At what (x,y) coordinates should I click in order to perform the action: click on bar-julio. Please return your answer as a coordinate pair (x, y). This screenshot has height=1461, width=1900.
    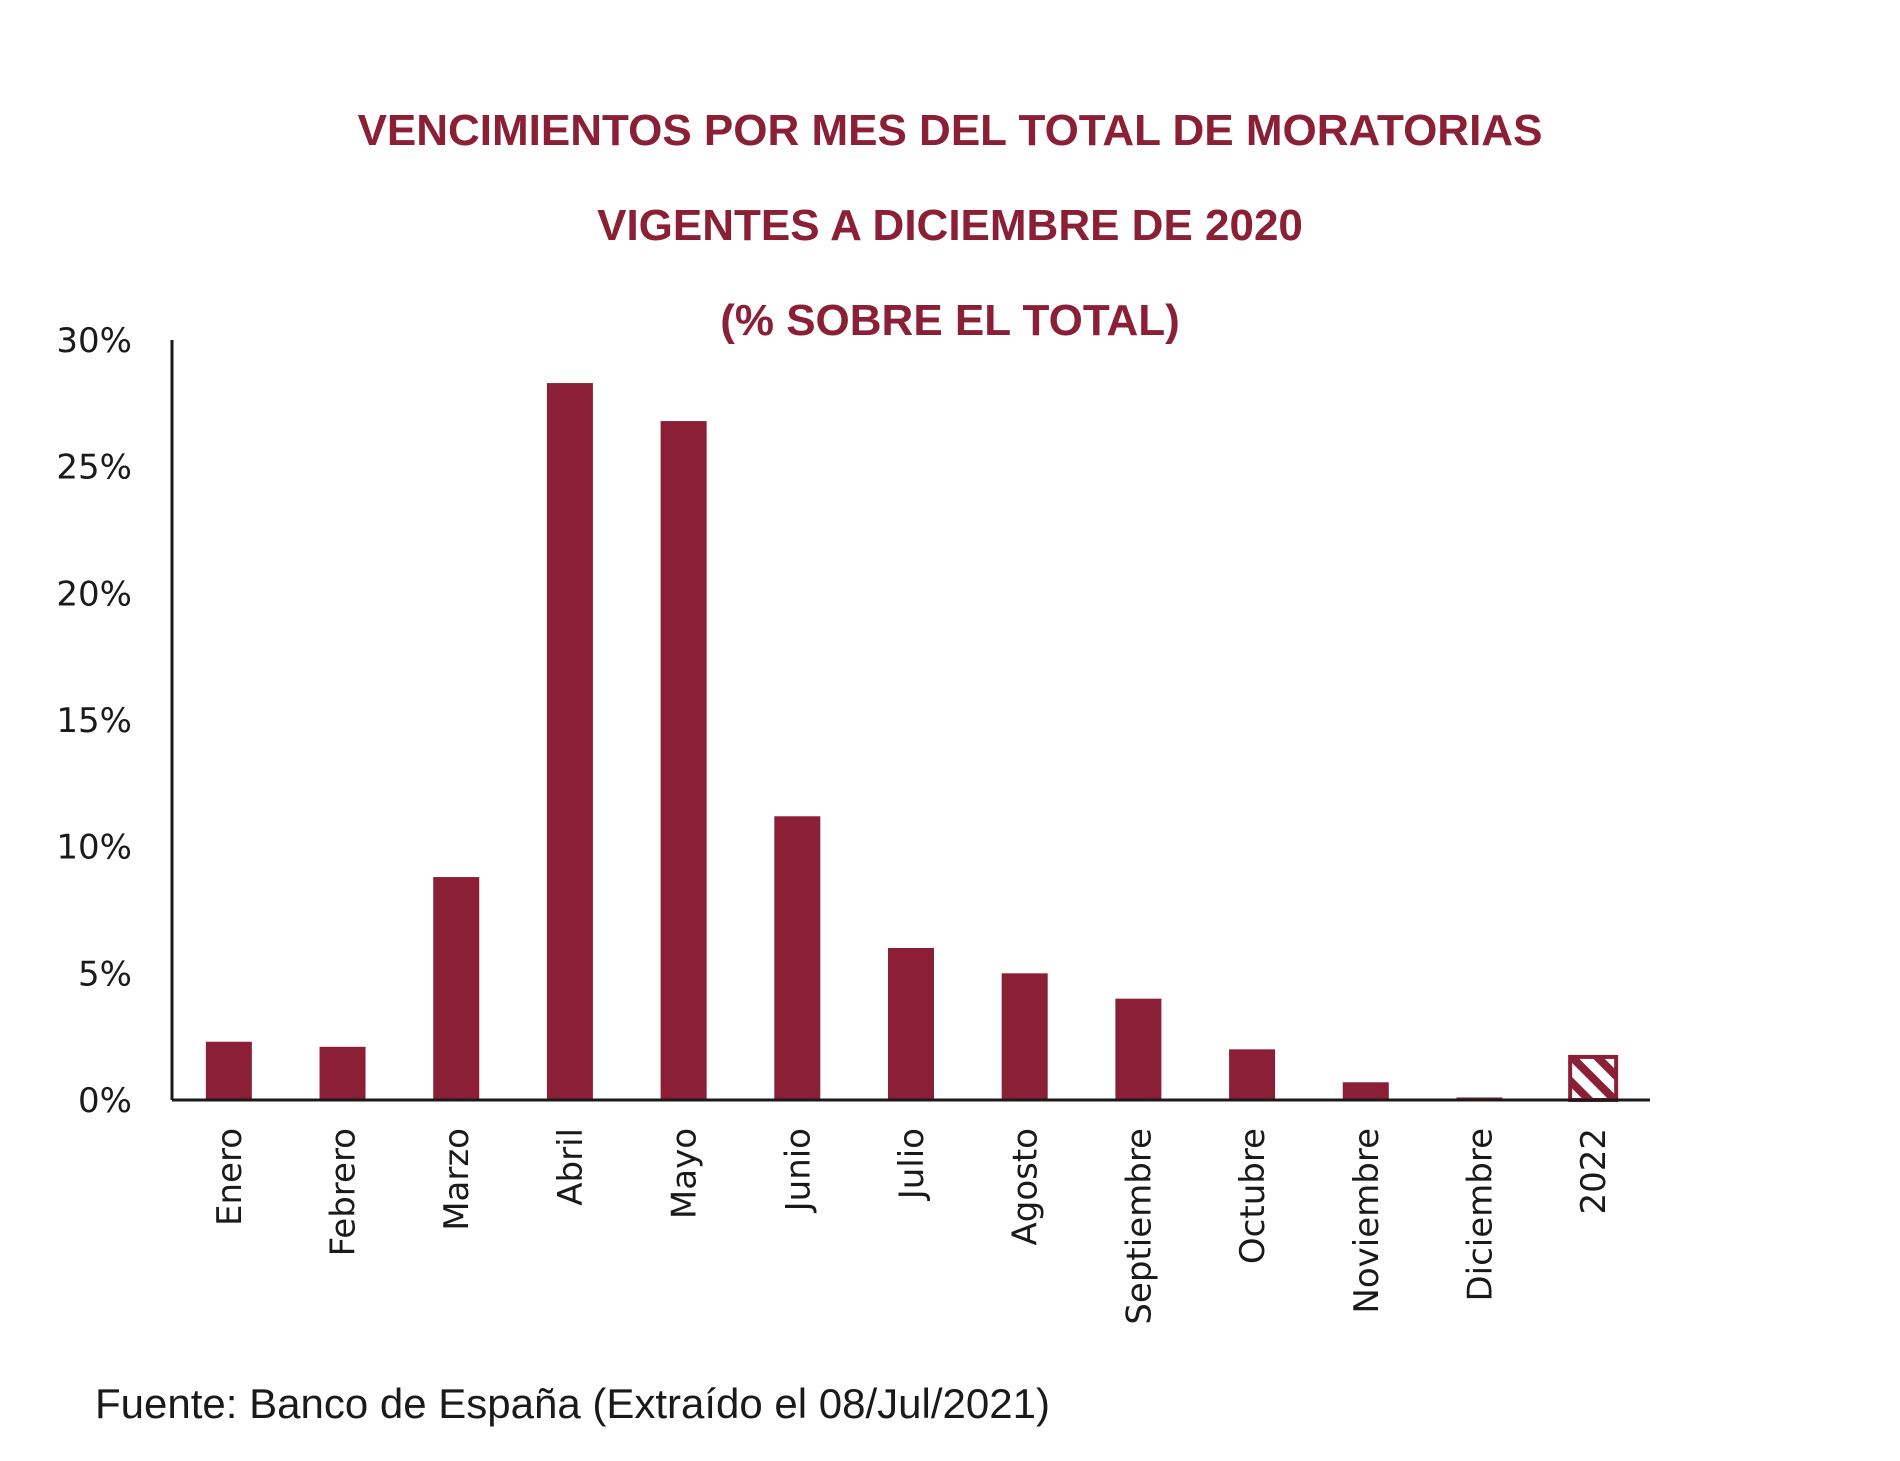
    Looking at the image, I should click on (911, 1024).